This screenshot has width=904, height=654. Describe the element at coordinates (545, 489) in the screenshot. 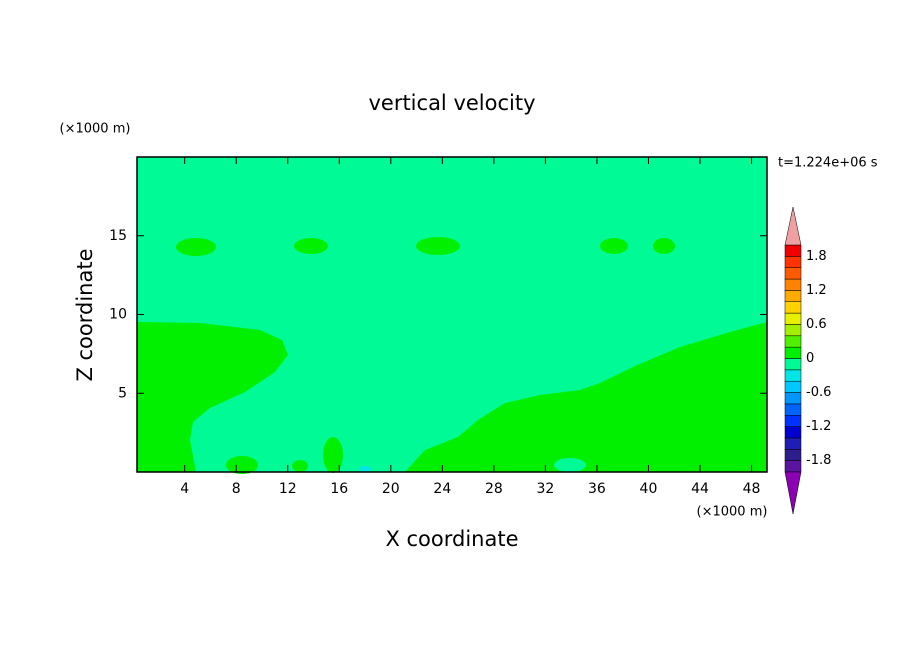

I see `x-tick-label: 32` at that location.